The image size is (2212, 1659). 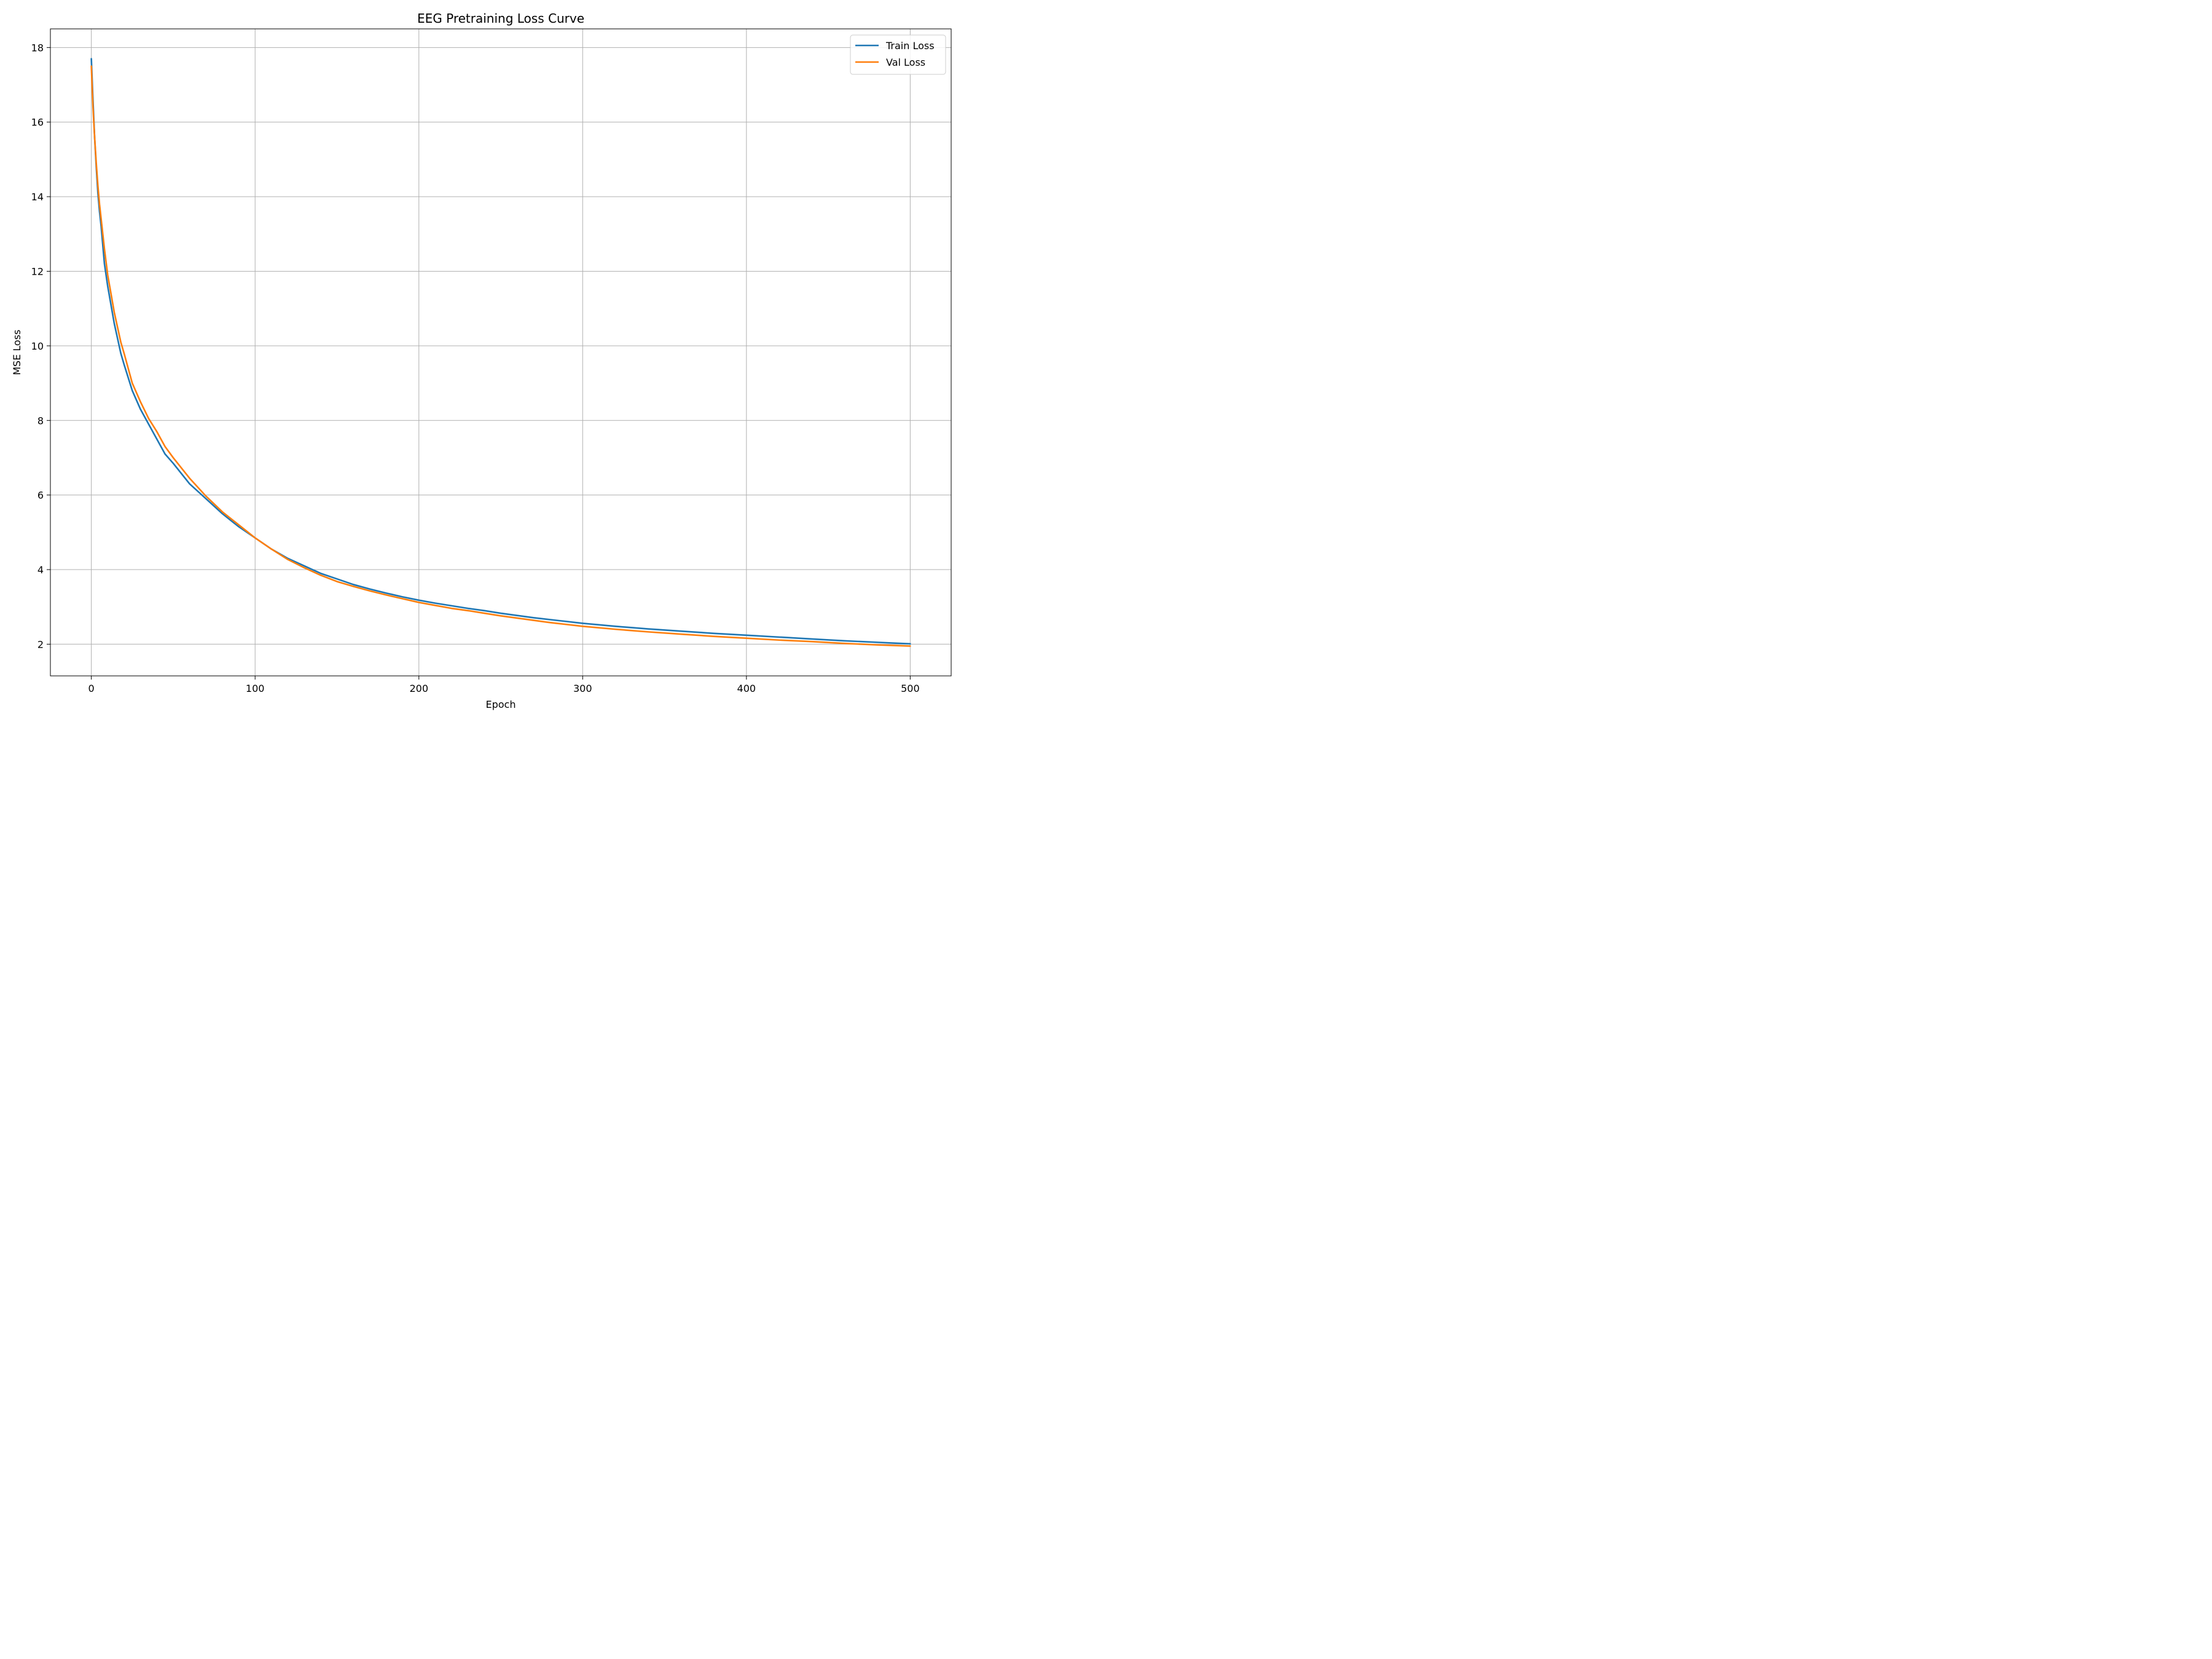 What do you see at coordinates (17, 352) in the screenshot?
I see `y-axis-label: MSE Loss` at bounding box center [17, 352].